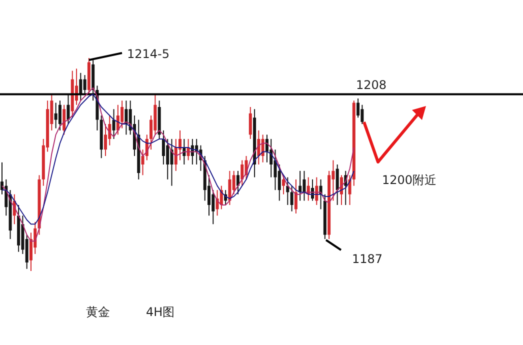 The image size is (523, 345). I want to click on annotation: 1187, so click(367, 259).